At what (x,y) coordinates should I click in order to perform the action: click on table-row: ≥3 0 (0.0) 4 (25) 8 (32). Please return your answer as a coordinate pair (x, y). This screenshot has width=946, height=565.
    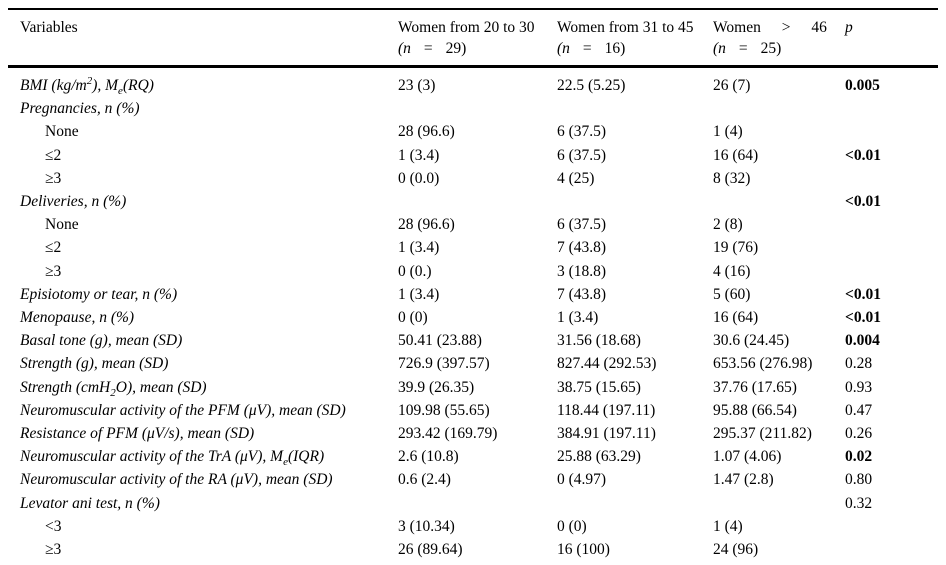
    Looking at the image, I should click on (473, 178).